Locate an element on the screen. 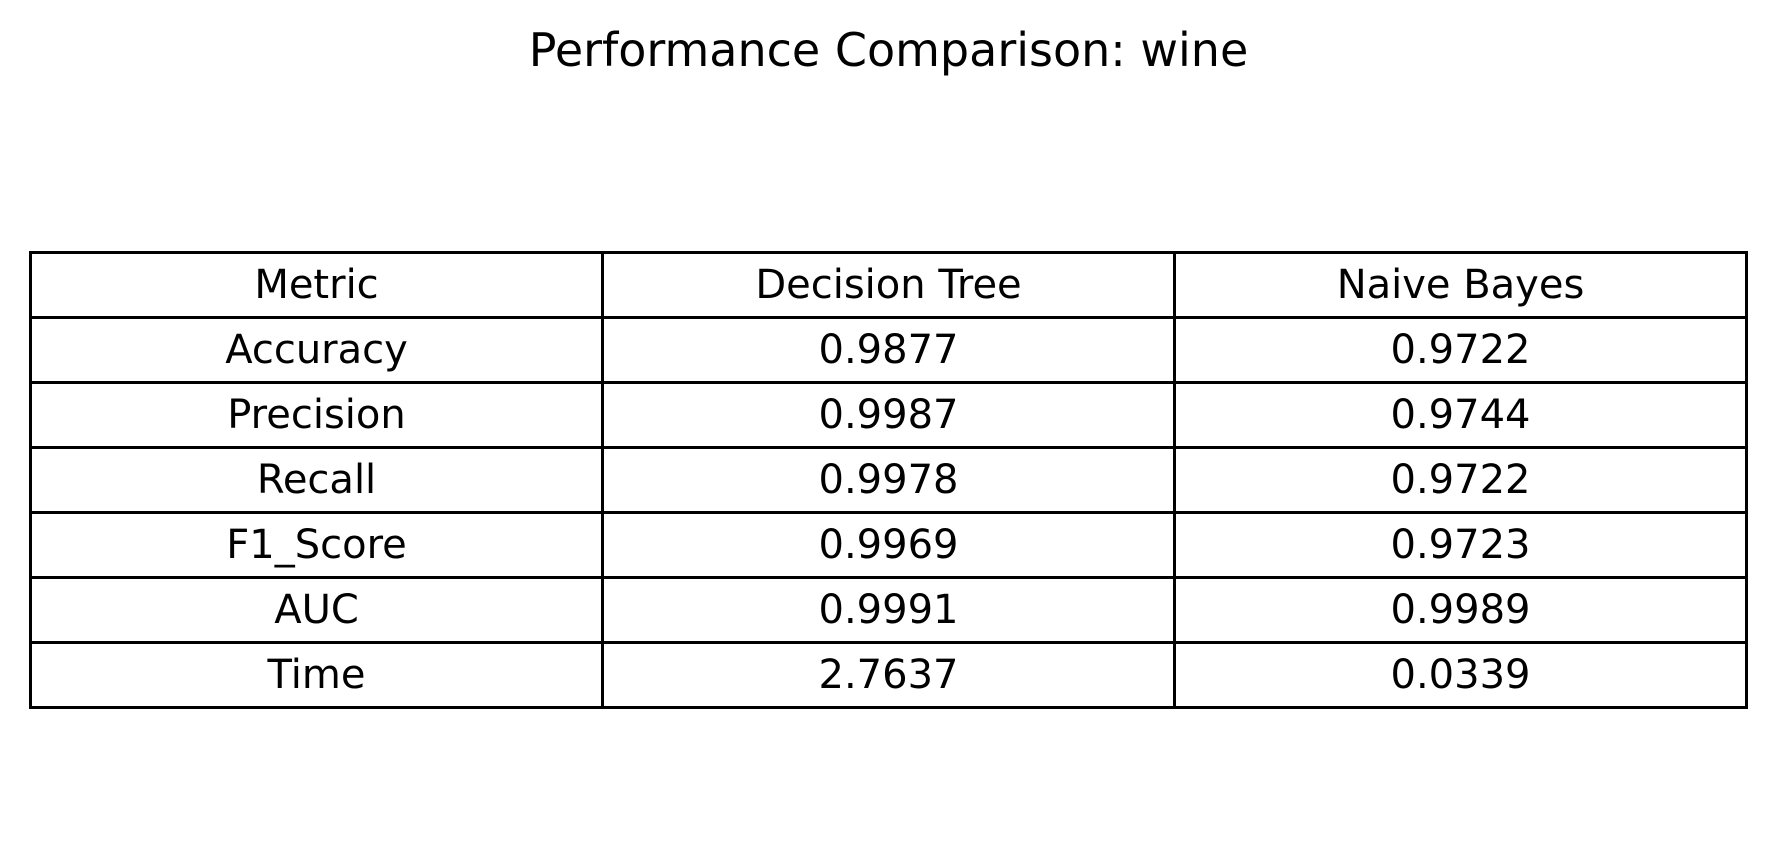  table-header: Metric Decision Tree Naive Bayes is located at coordinates (888, 285).